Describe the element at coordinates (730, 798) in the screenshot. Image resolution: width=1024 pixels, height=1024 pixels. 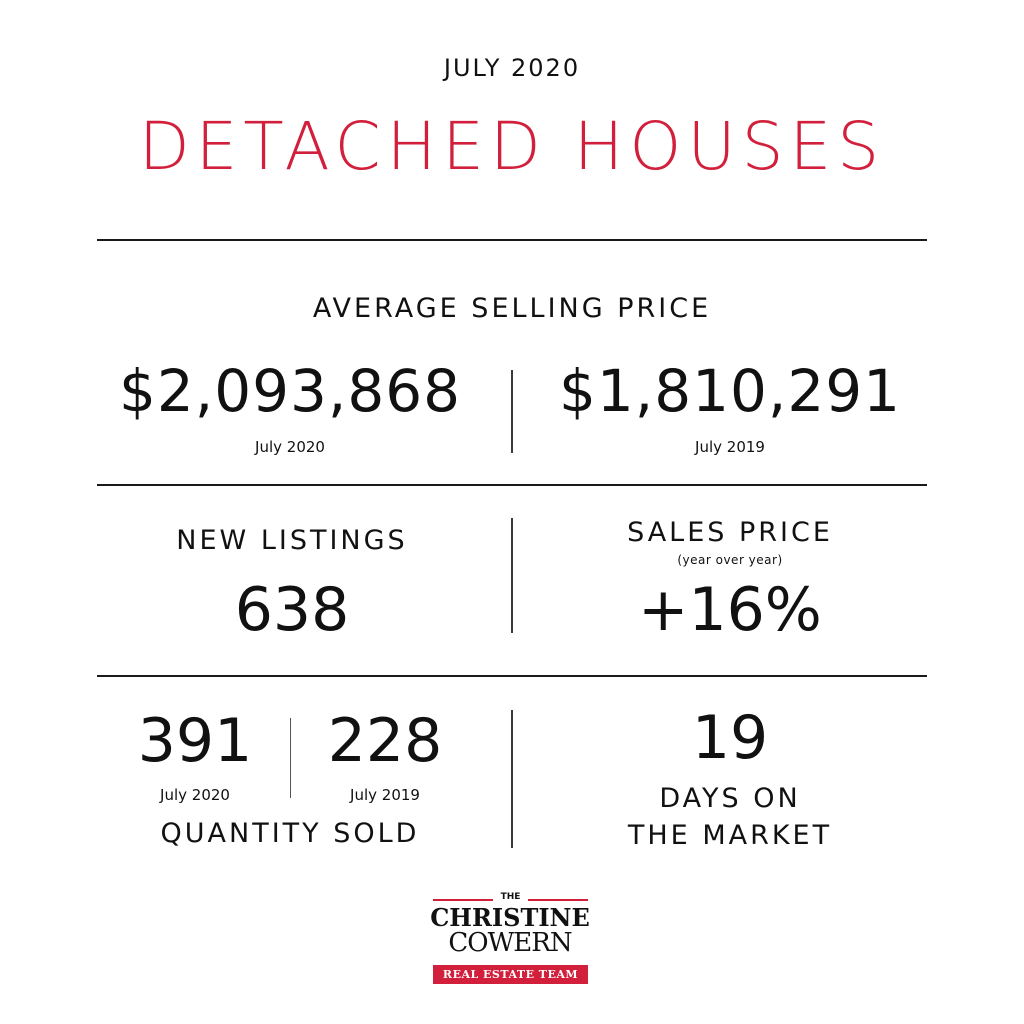
I see `days-on-market-label-line1: DAYS ON` at that location.